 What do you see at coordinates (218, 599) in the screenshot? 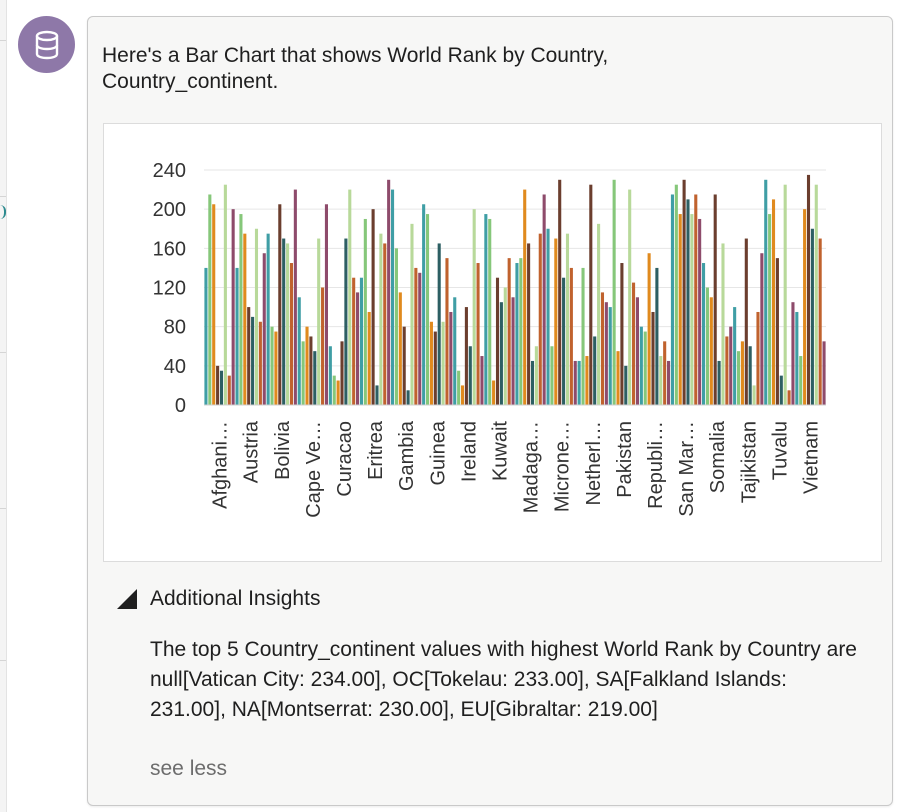
I see `additional-insights-toggle: Additional Insights` at bounding box center [218, 599].